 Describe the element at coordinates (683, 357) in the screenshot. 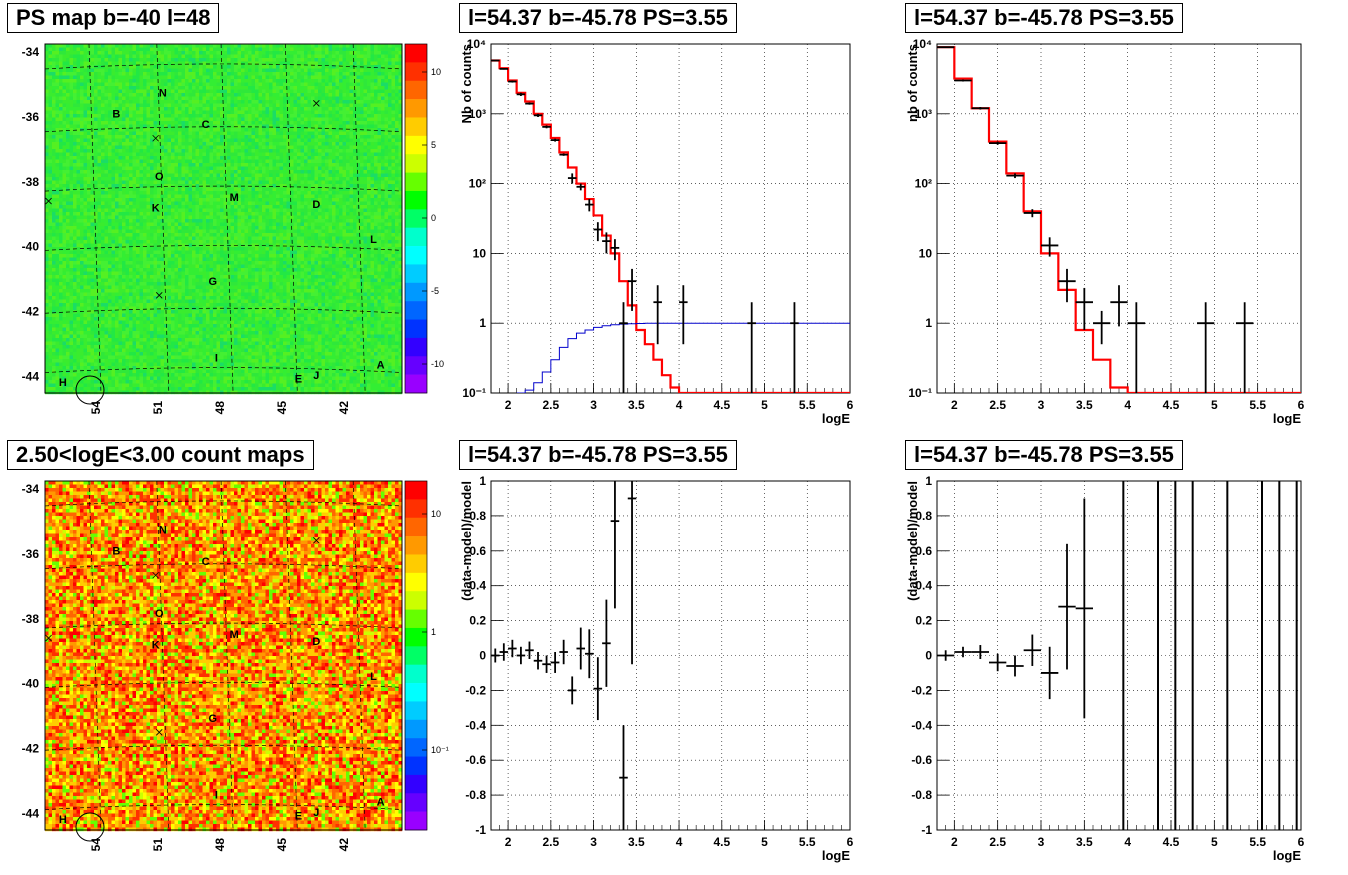

I see `series-step-line` at that location.